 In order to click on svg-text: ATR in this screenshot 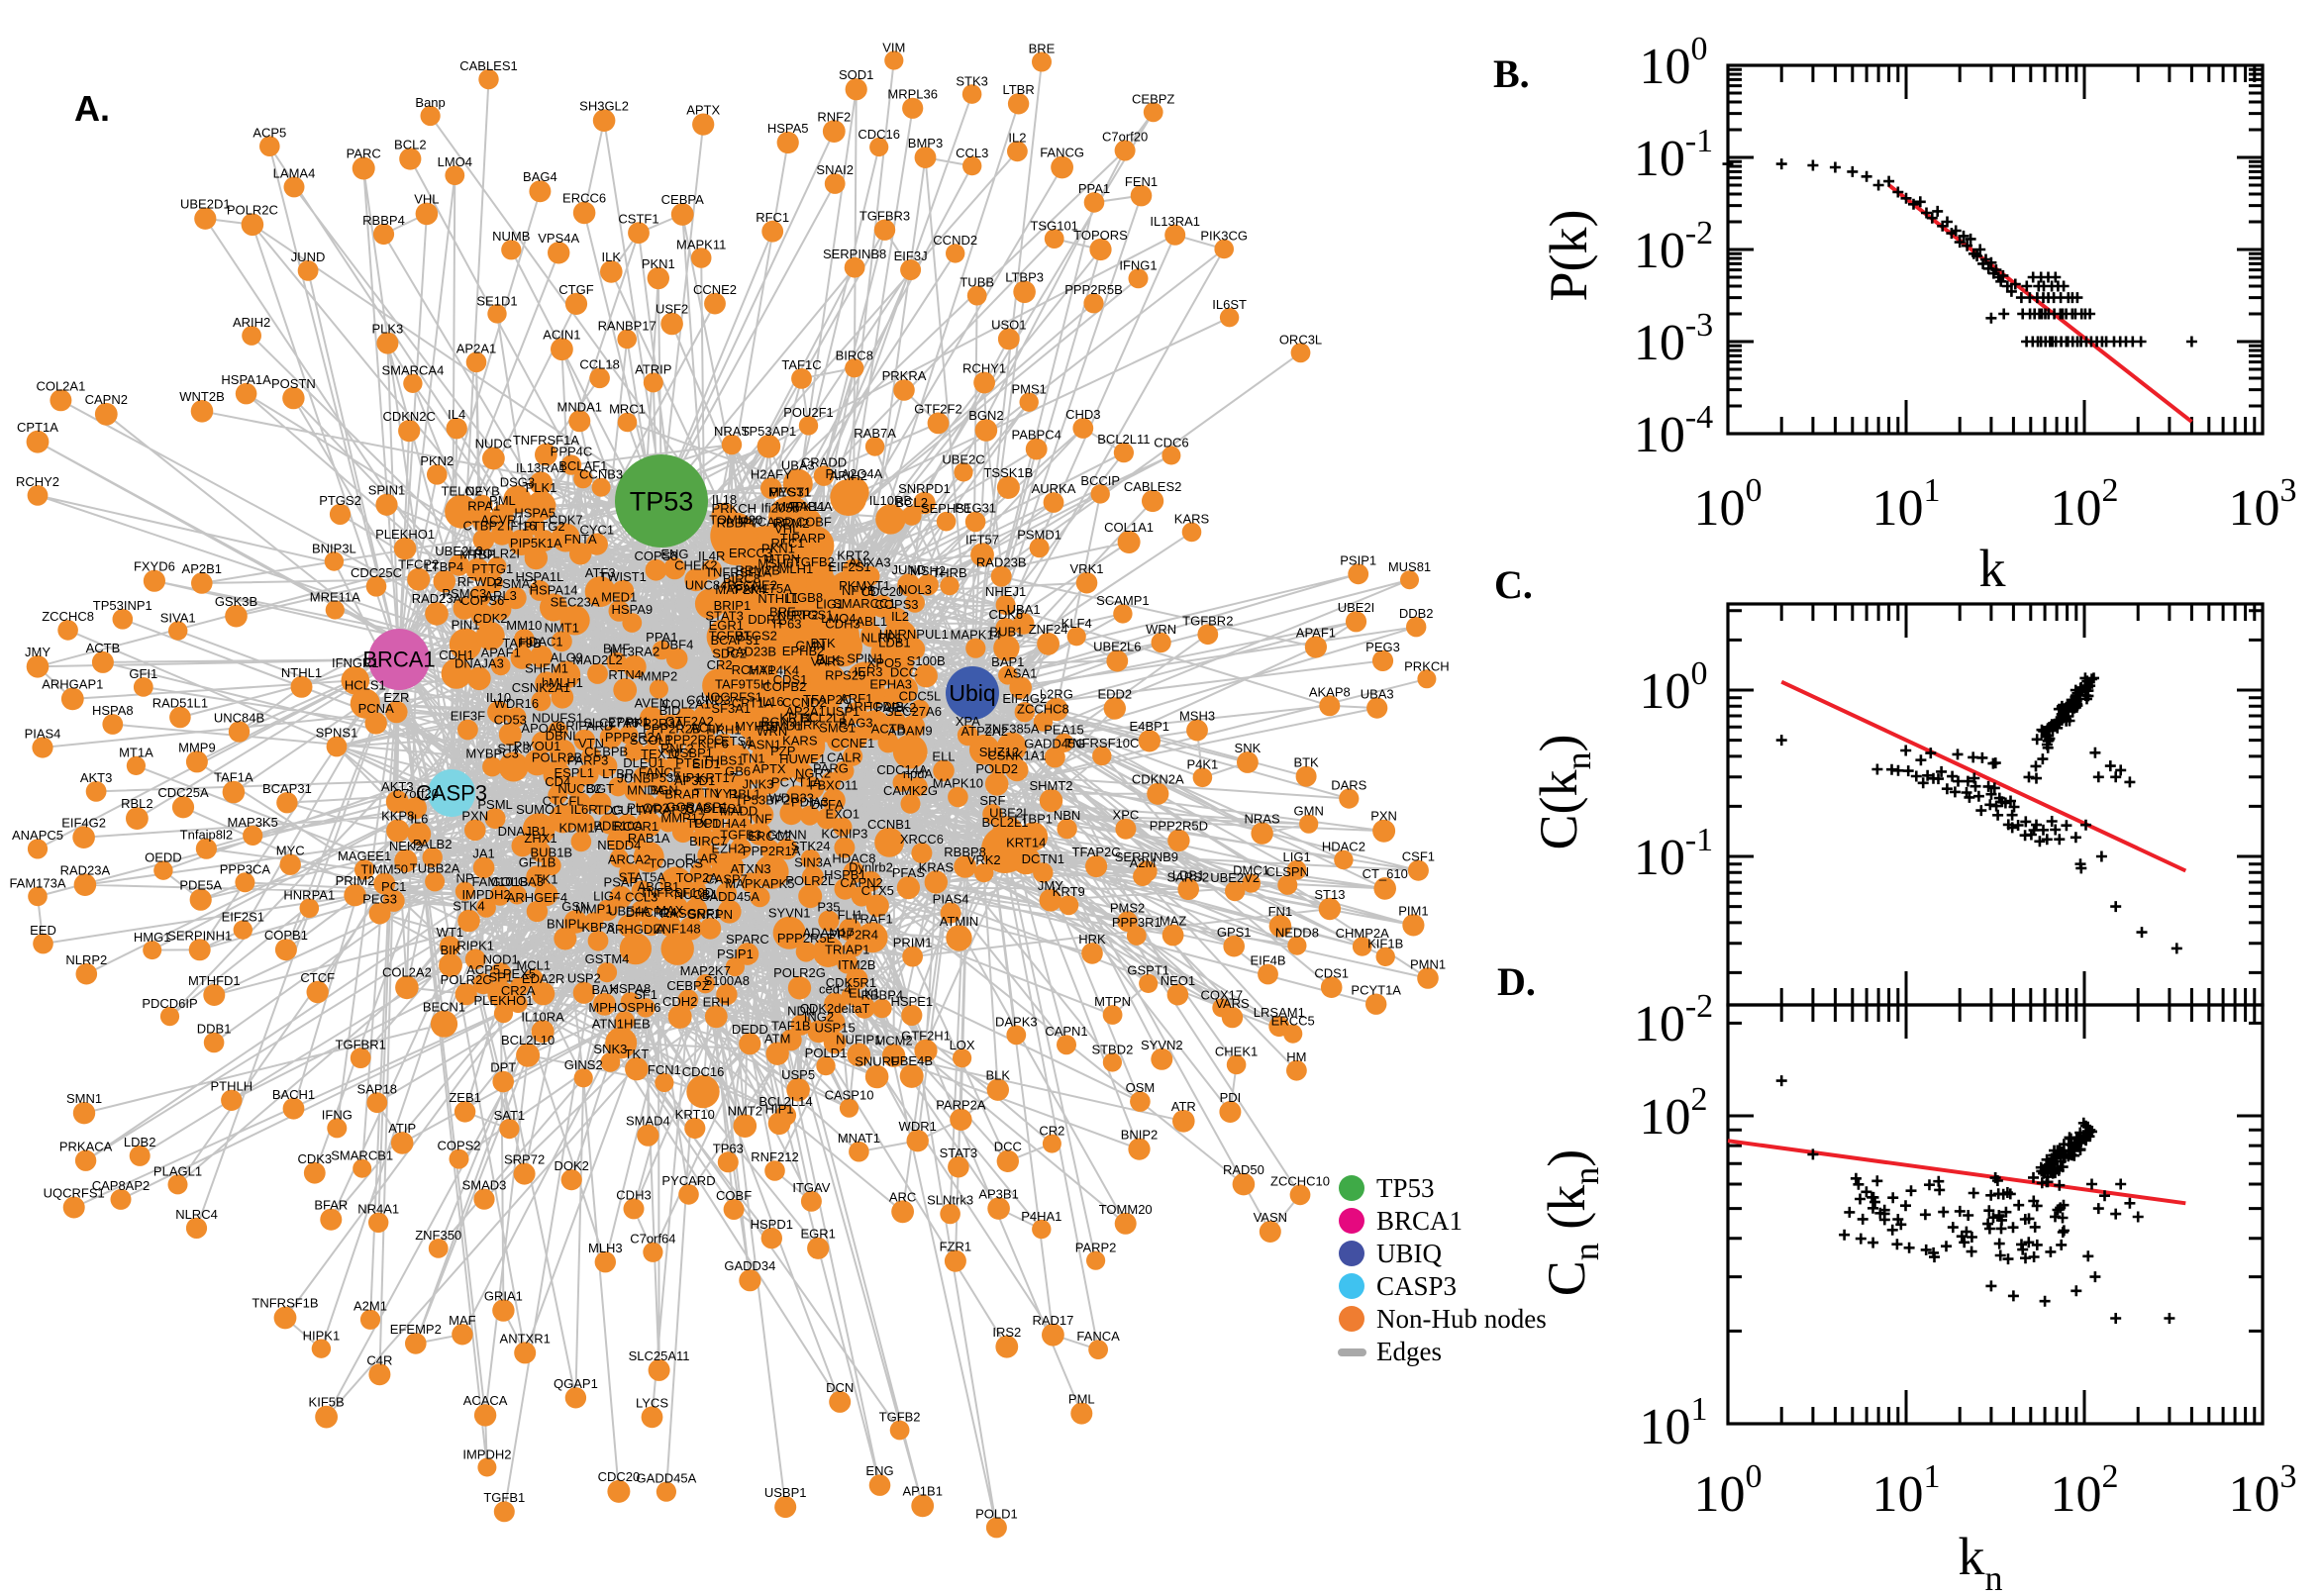, I will do `click(1183, 1106)`.